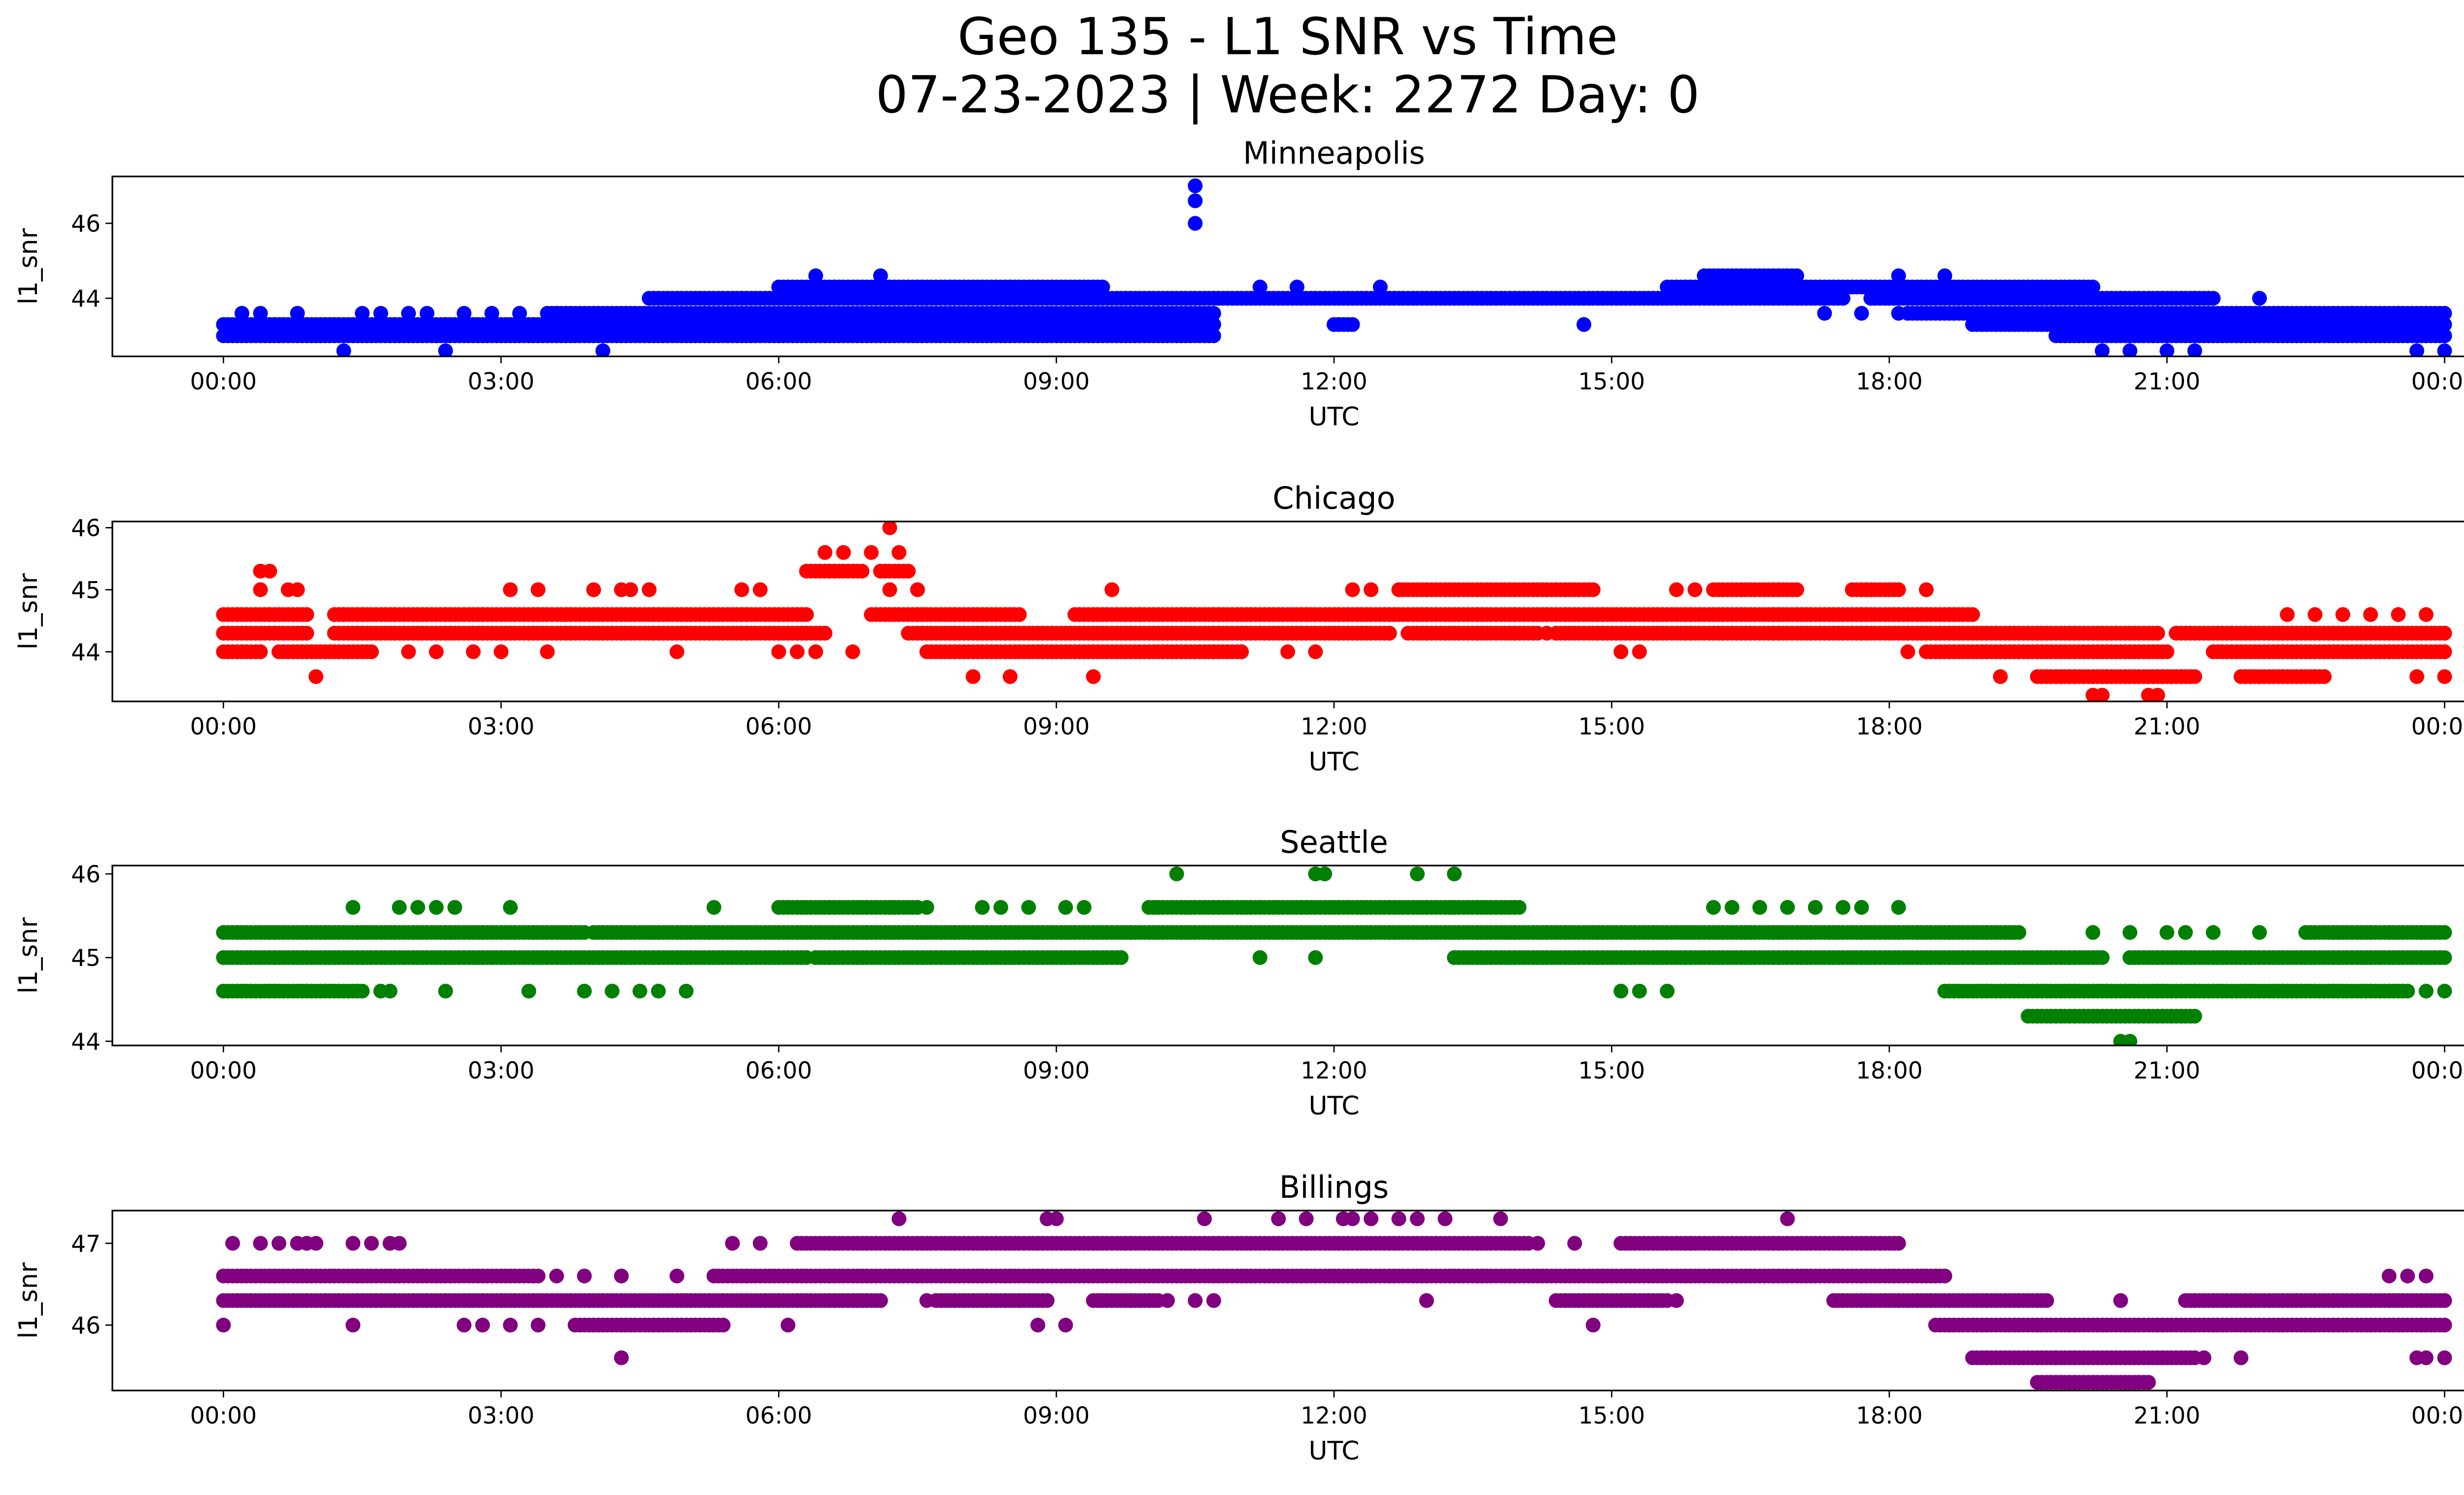 The width and height of the screenshot is (2464, 1495). Describe the element at coordinates (1056, 1070) in the screenshot. I see `x-tick-label: 09:00` at that location.